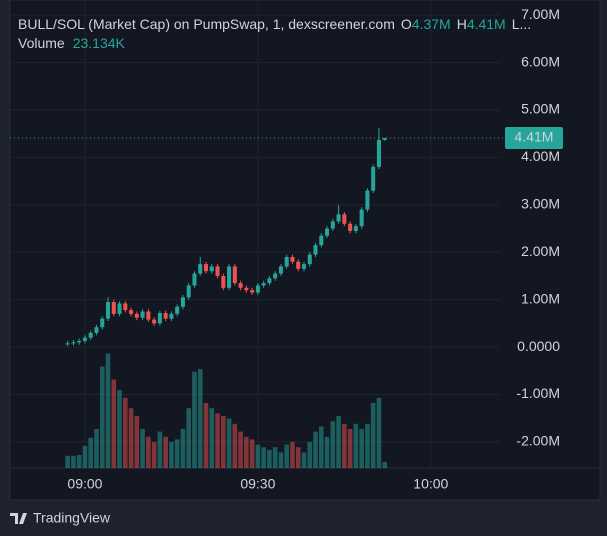  I want to click on ohlc-value: 4.37M, so click(431, 24).